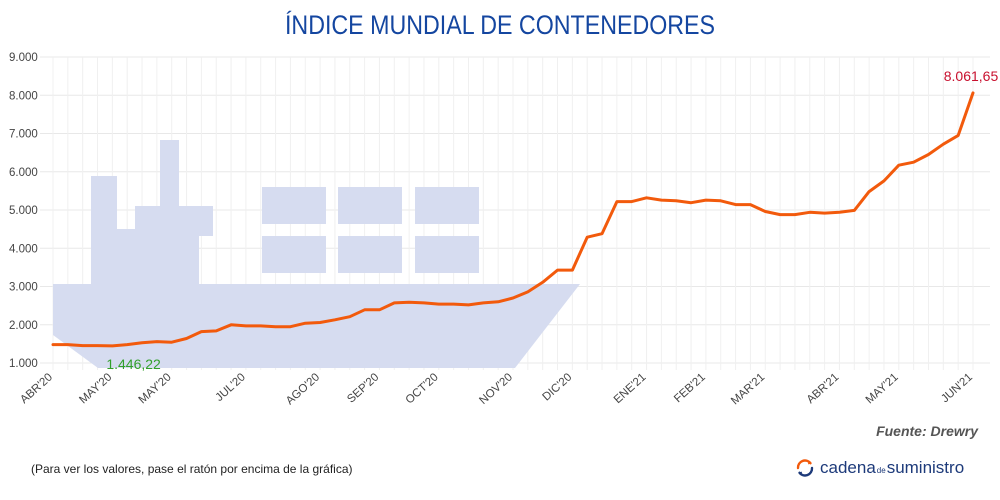 Image resolution: width=1000 pixels, height=500 pixels. What do you see at coordinates (971, 76) in the screenshot?
I see `max-value-label: 8.061,65` at bounding box center [971, 76].